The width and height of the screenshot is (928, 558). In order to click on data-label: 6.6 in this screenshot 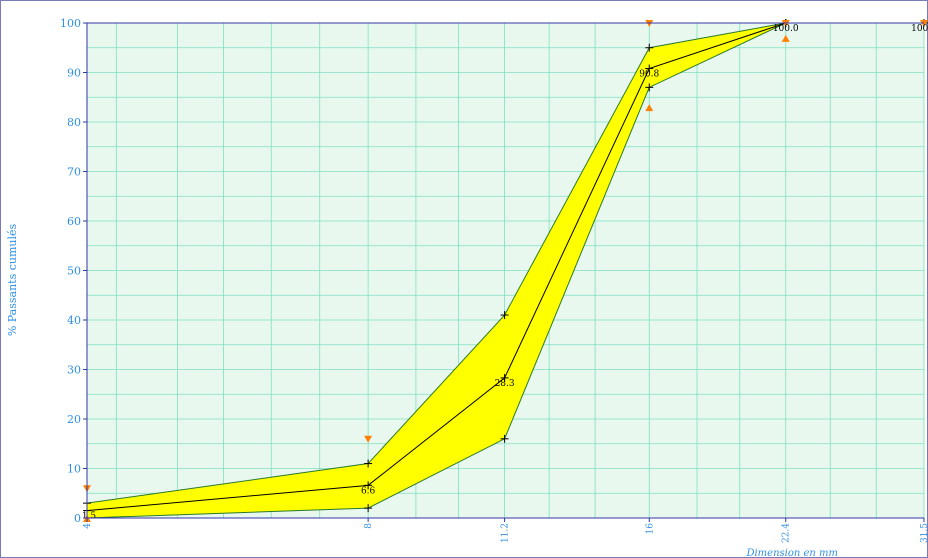, I will do `click(368, 491)`.